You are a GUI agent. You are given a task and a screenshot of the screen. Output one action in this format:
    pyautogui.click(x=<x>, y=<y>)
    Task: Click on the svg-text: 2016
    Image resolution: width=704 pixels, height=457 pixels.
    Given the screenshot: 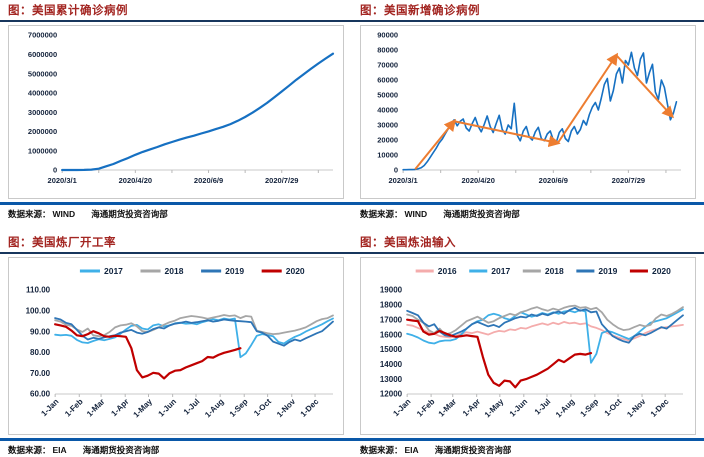 What is the action you would take?
    pyautogui.click(x=447, y=271)
    